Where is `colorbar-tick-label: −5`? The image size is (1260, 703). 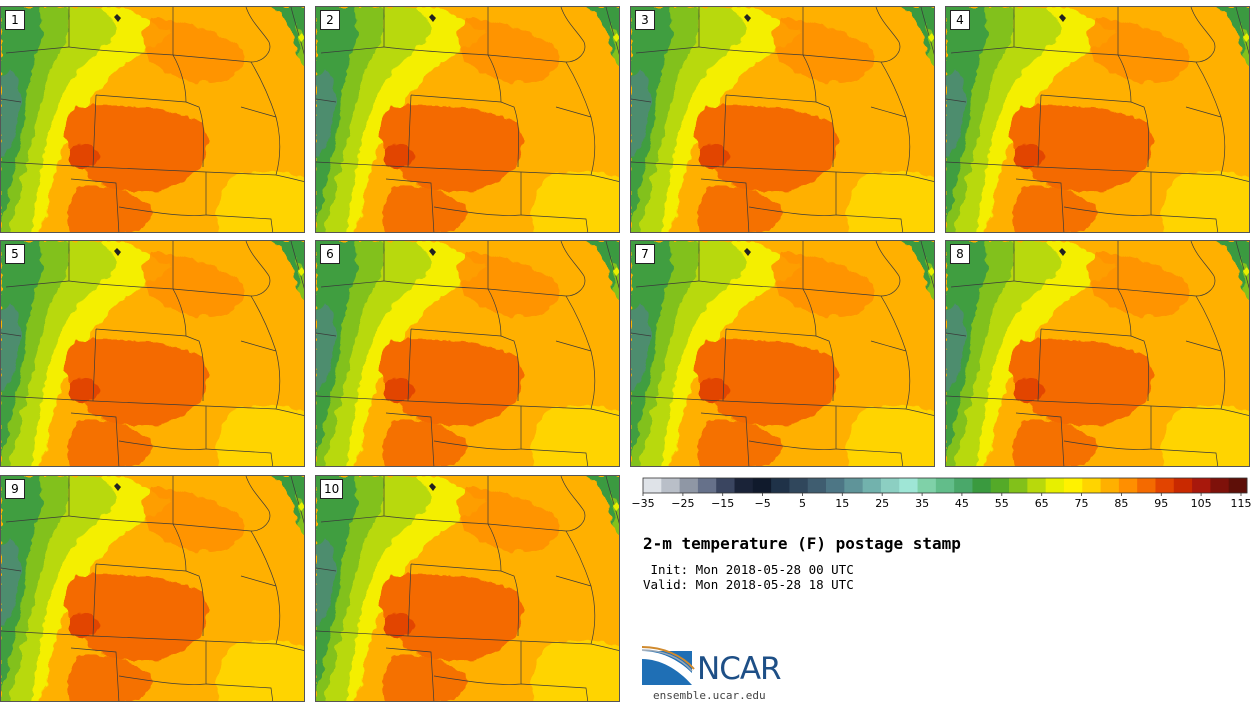
colorbar-tick-label: −5 is located at coordinates (762, 503).